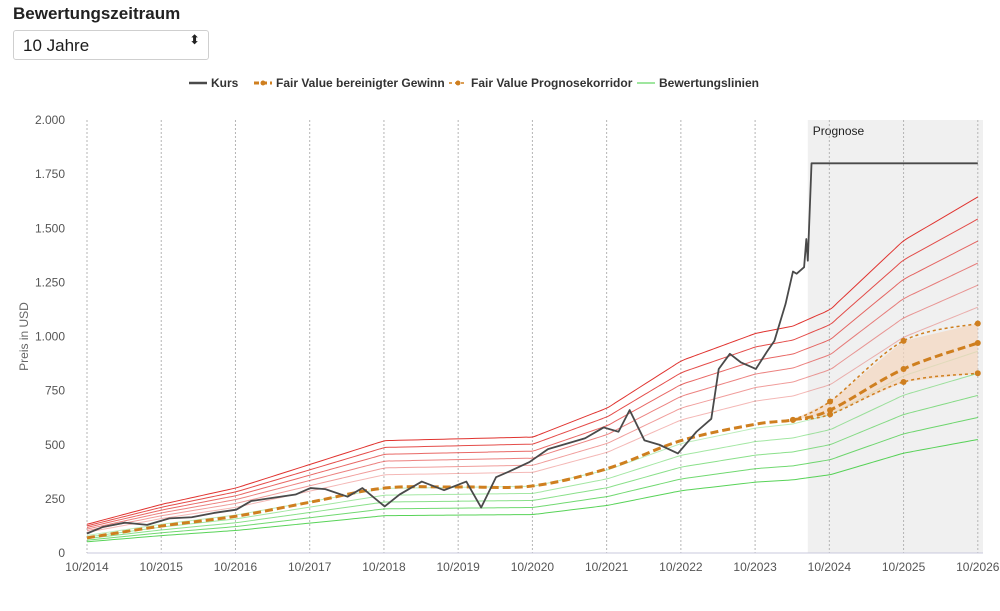  Describe the element at coordinates (681, 567) in the screenshot. I see `x-tick-label: 10/2022` at that location.